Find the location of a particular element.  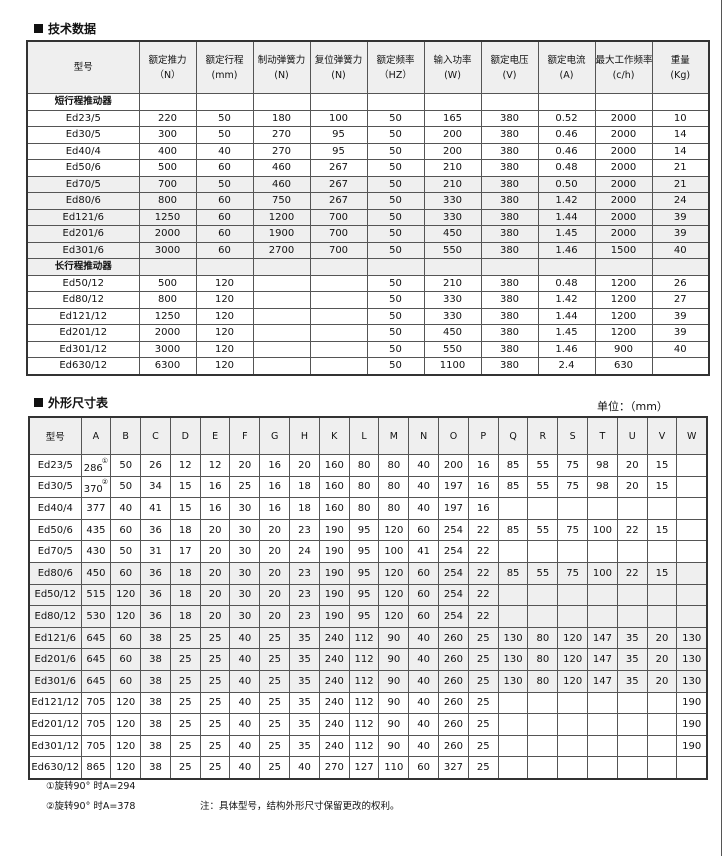

value-cell: 38 is located at coordinates (155, 746).